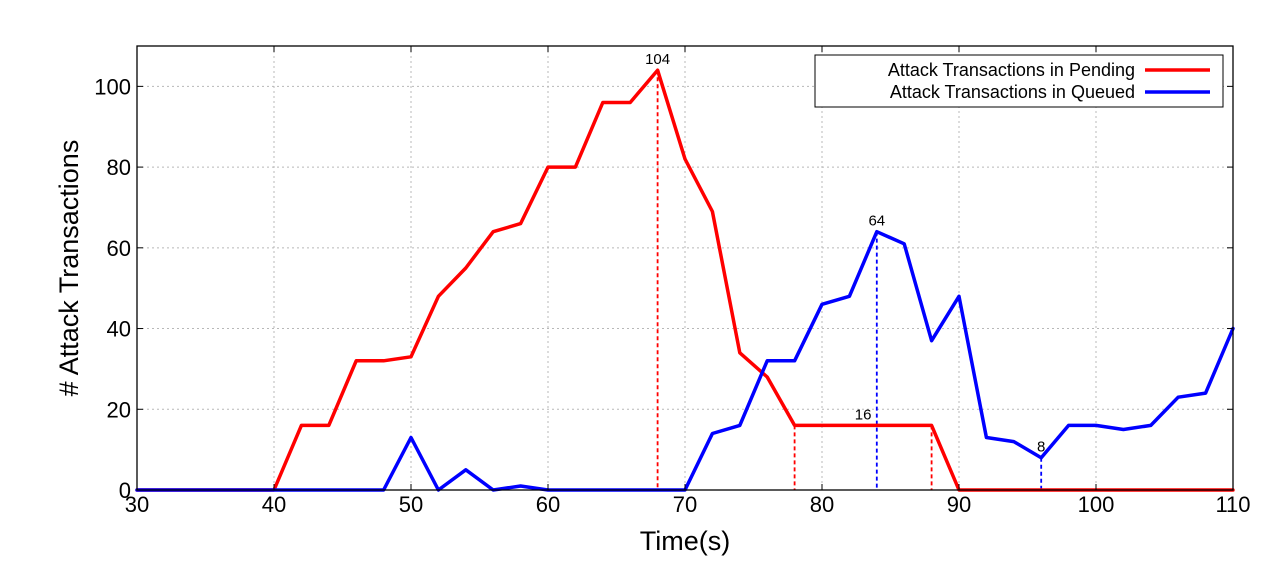 This screenshot has width=1280, height=571. Describe the element at coordinates (411, 504) in the screenshot. I see `x-tick-label: 50` at that location.